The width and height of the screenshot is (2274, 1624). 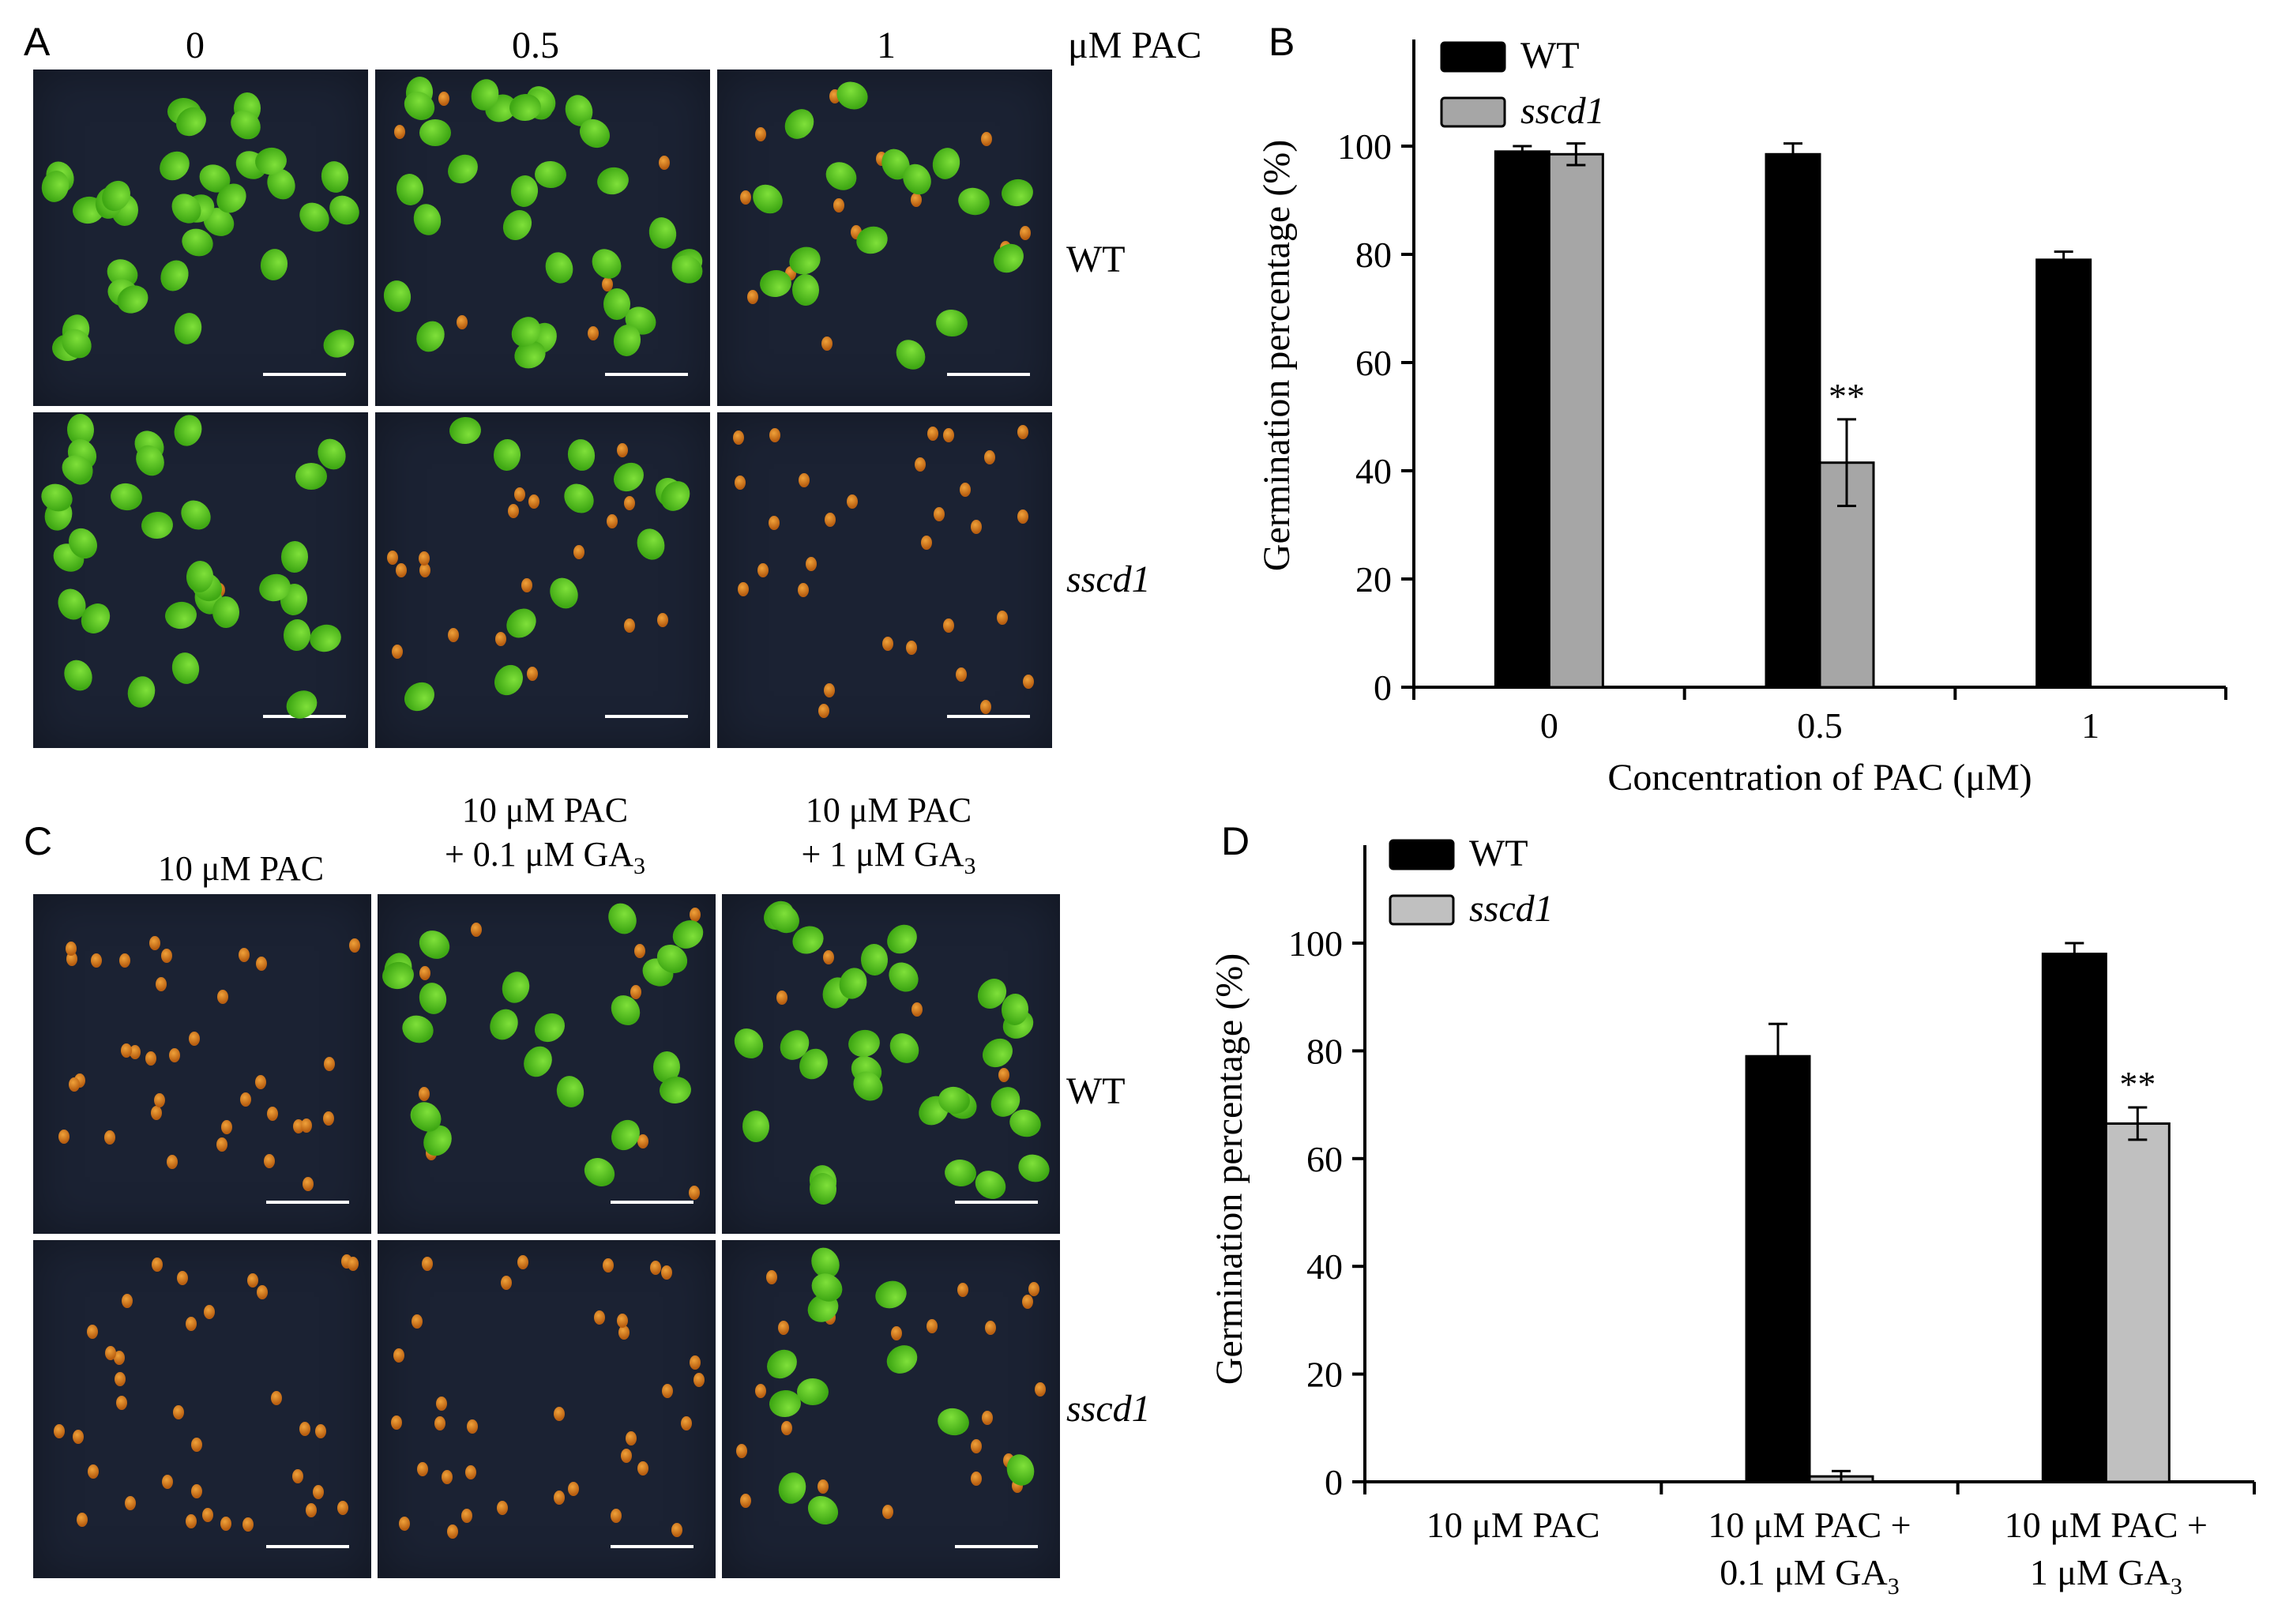 I want to click on chart-b-y-label: Germination percentage (%), so click(x=1277, y=355).